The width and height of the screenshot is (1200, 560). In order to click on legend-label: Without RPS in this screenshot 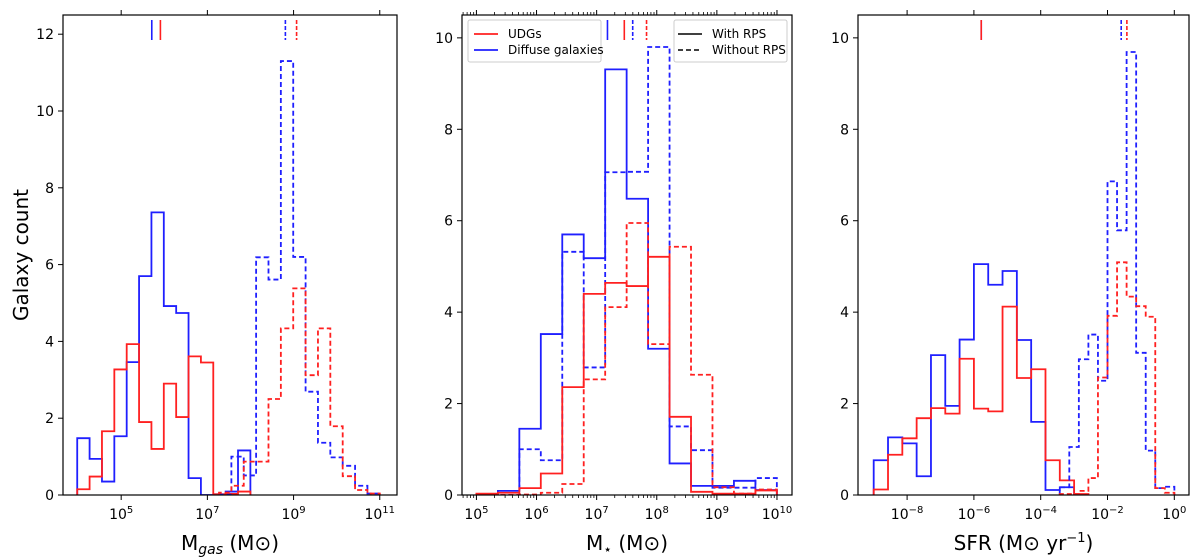, I will do `click(749, 50)`.